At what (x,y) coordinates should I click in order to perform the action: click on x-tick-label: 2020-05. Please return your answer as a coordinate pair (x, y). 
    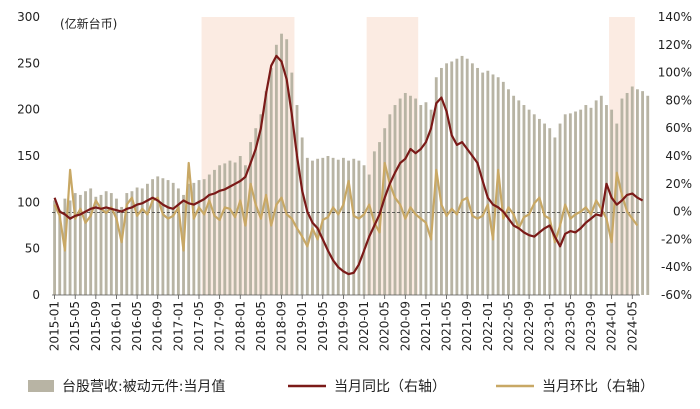
    Looking at the image, I should click on (385, 326).